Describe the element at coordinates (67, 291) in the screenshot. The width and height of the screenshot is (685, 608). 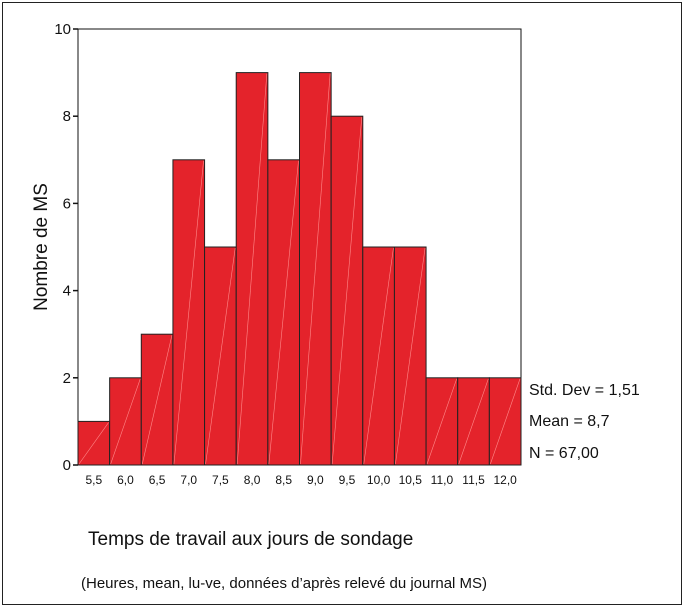
I see `y-tick-label: 4` at that location.